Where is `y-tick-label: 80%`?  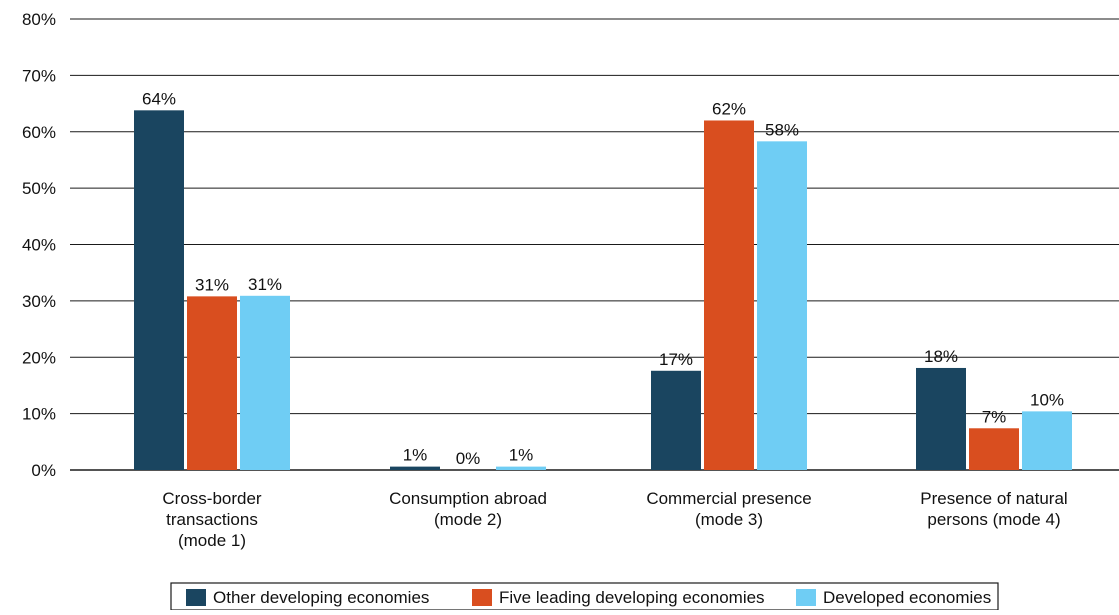
y-tick-label: 80% is located at coordinates (39, 19).